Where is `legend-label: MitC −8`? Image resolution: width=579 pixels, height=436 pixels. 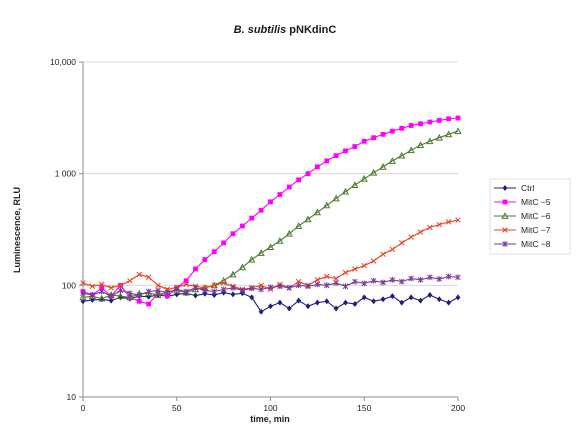
legend-label: MitC −8 is located at coordinates (536, 244).